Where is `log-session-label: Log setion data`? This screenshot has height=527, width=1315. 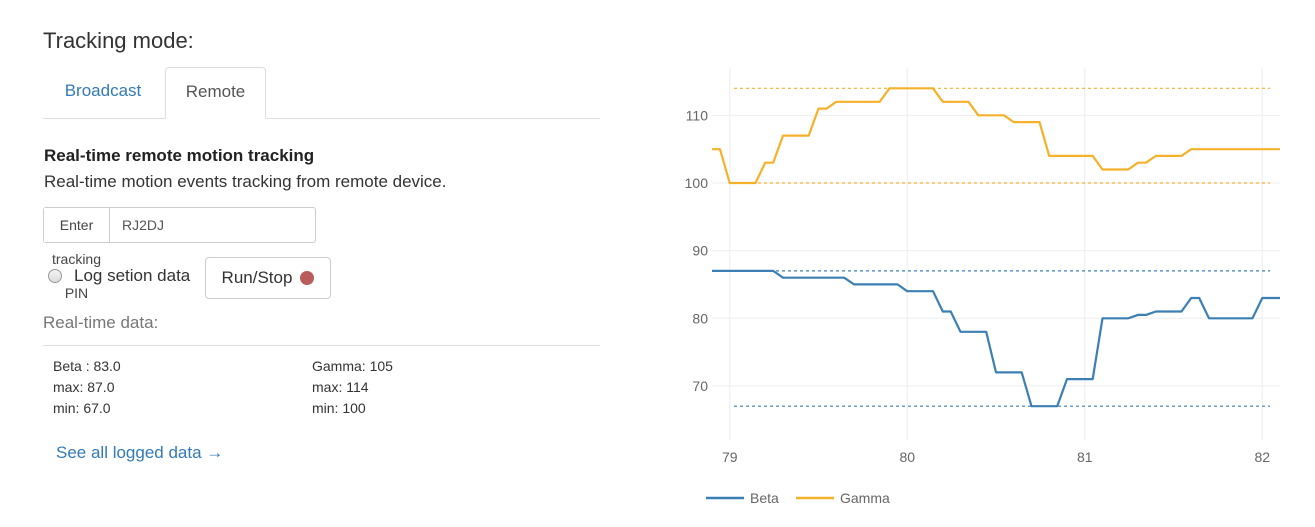 log-session-label: Log setion data is located at coordinates (132, 275).